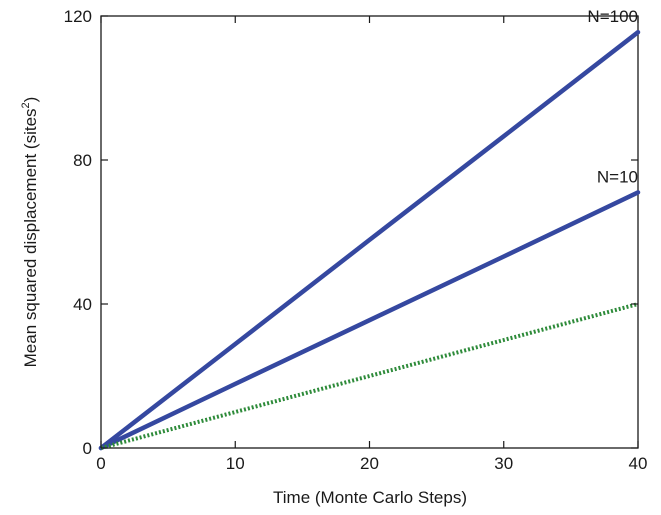 Image resolution: width=661 pixels, height=515 pixels. Describe the element at coordinates (612, 16) in the screenshot. I see `series-label: N=100` at that location.